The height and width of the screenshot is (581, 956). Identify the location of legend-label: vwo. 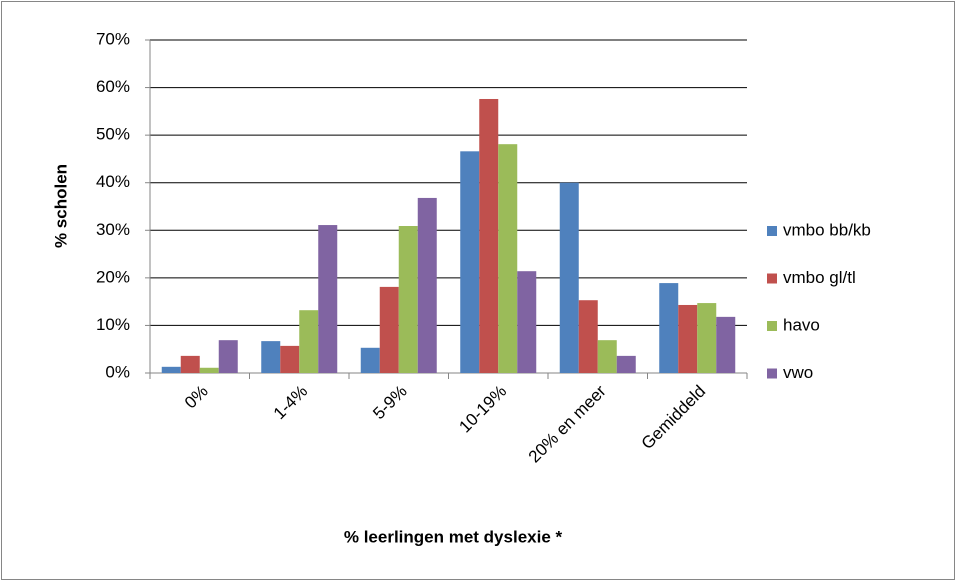
(798, 372).